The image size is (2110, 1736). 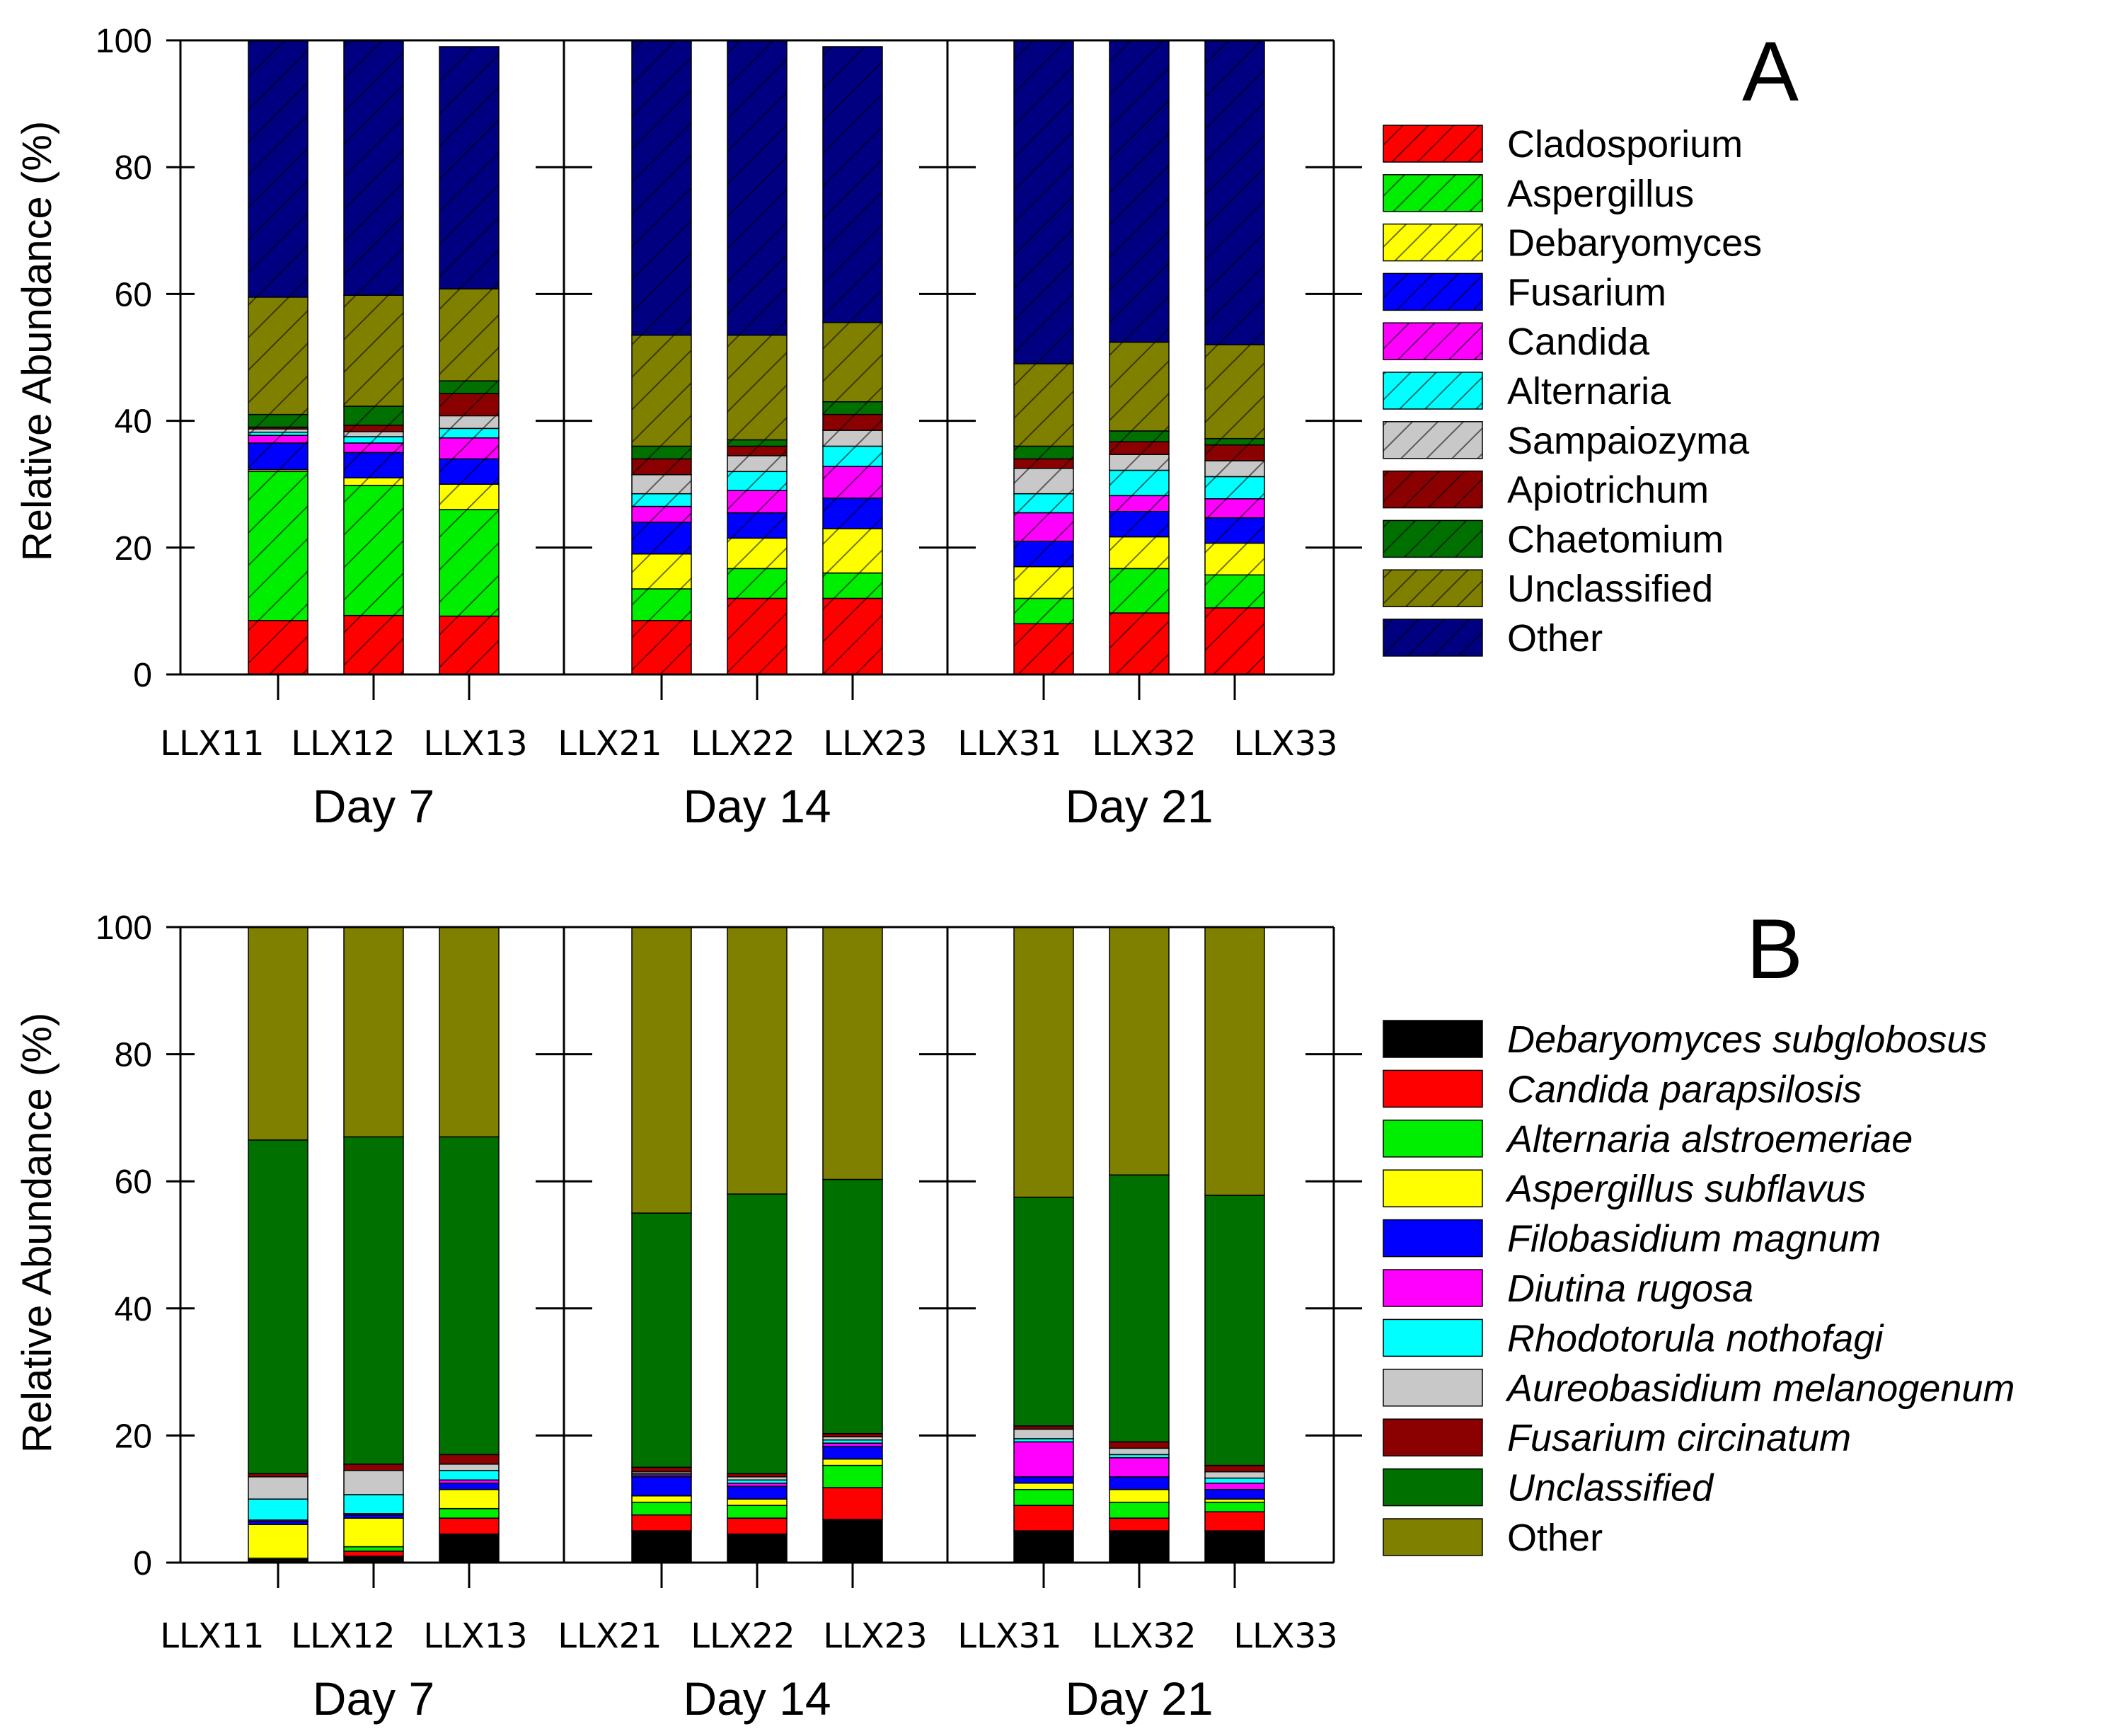 I want to click on bar-segment-b-llx22-other, so click(x=758, y=1060).